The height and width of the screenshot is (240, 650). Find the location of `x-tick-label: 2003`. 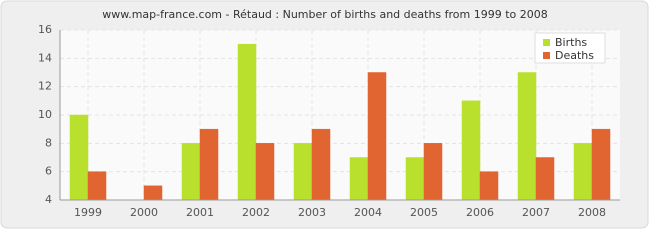

x-tick-label: 2003 is located at coordinates (312, 212).